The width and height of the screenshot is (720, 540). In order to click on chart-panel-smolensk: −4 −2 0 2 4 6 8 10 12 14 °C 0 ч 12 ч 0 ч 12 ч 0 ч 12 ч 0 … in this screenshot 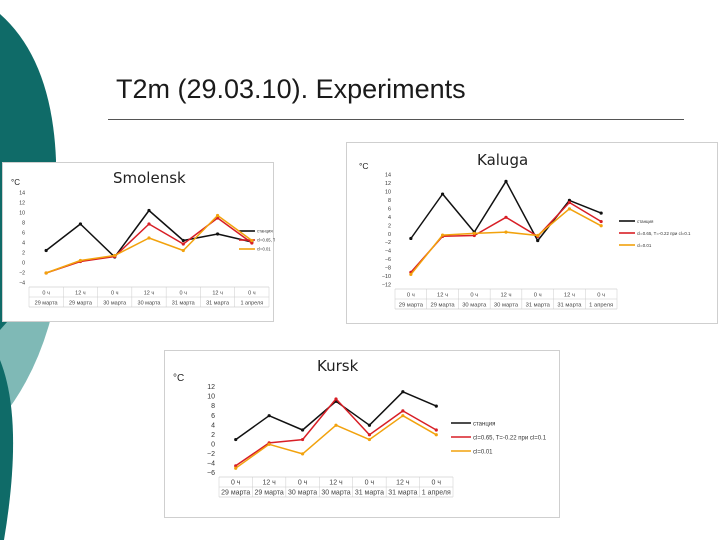, I will do `click(138, 242)`.